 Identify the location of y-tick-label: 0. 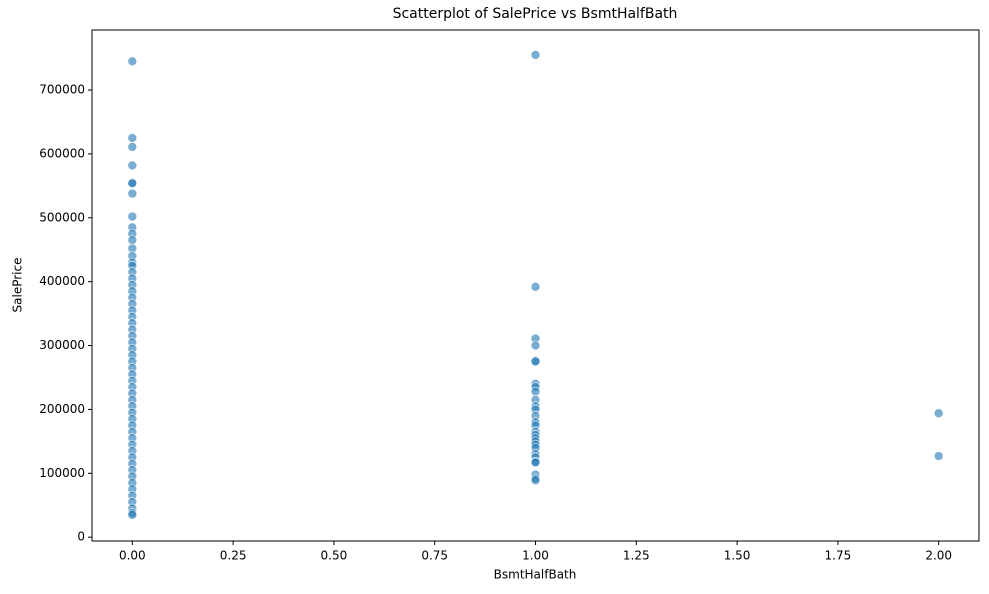
(81, 537).